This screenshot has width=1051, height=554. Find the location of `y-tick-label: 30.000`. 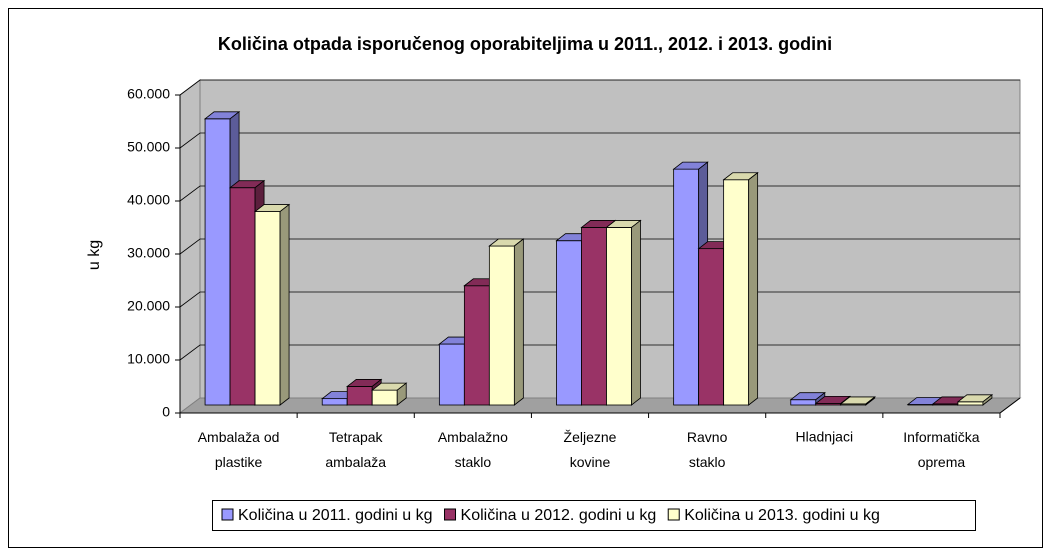

y-tick-label: 30.000 is located at coordinates (148, 253).